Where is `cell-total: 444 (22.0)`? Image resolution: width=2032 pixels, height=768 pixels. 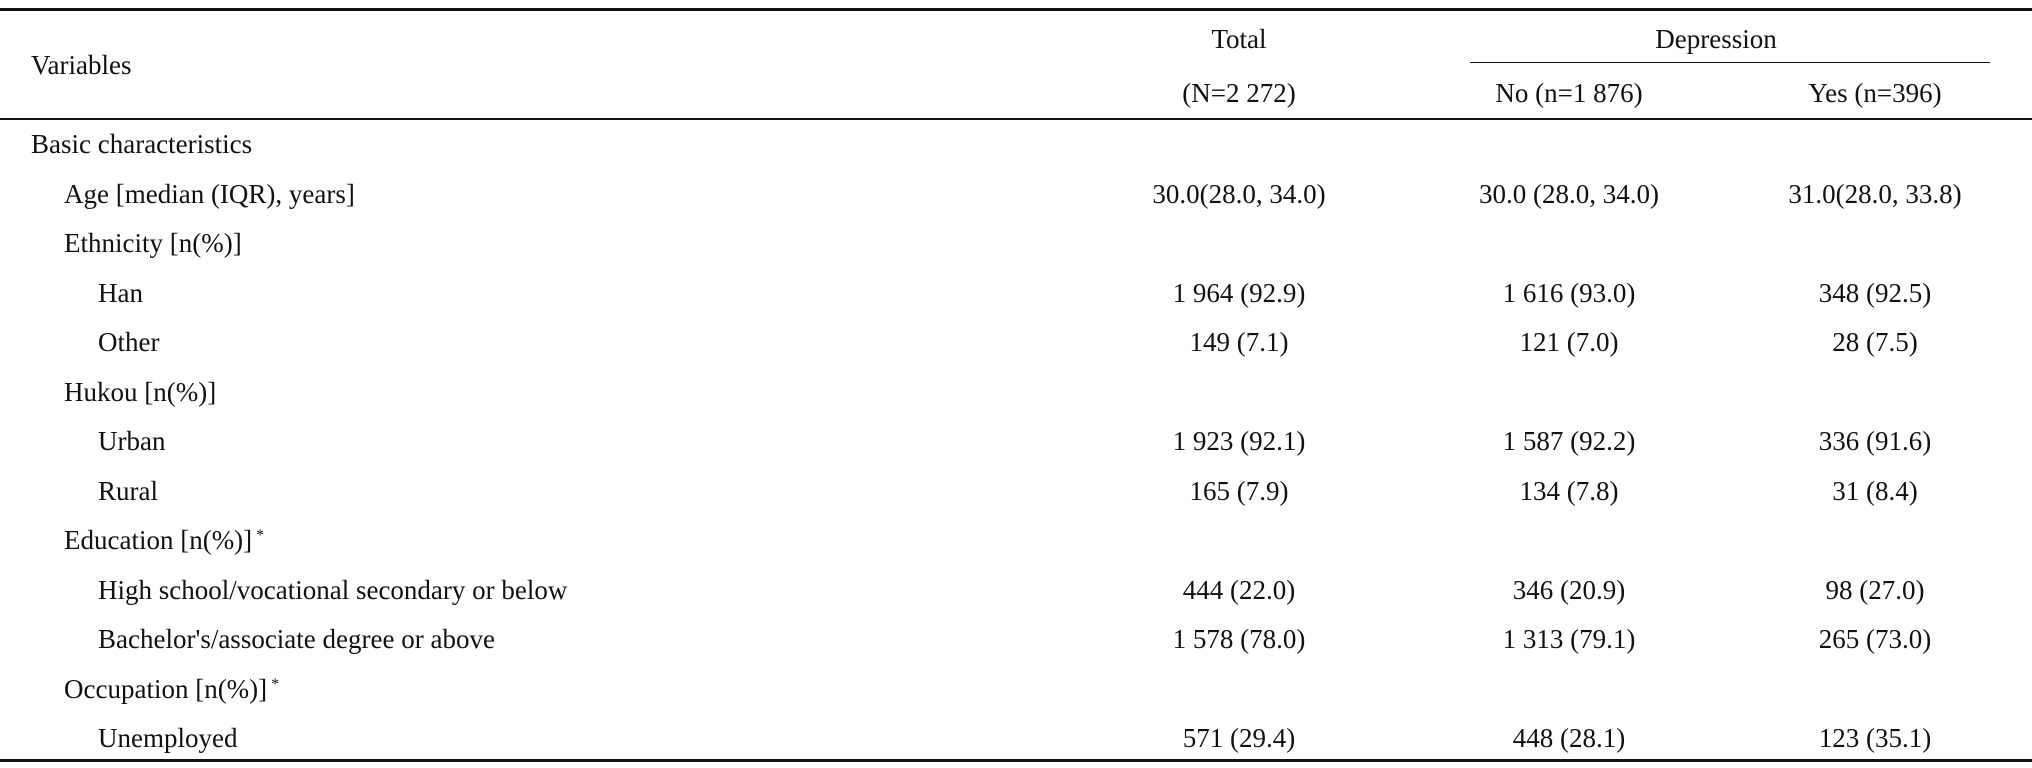 cell-total: 444 (22.0) is located at coordinates (1239, 589).